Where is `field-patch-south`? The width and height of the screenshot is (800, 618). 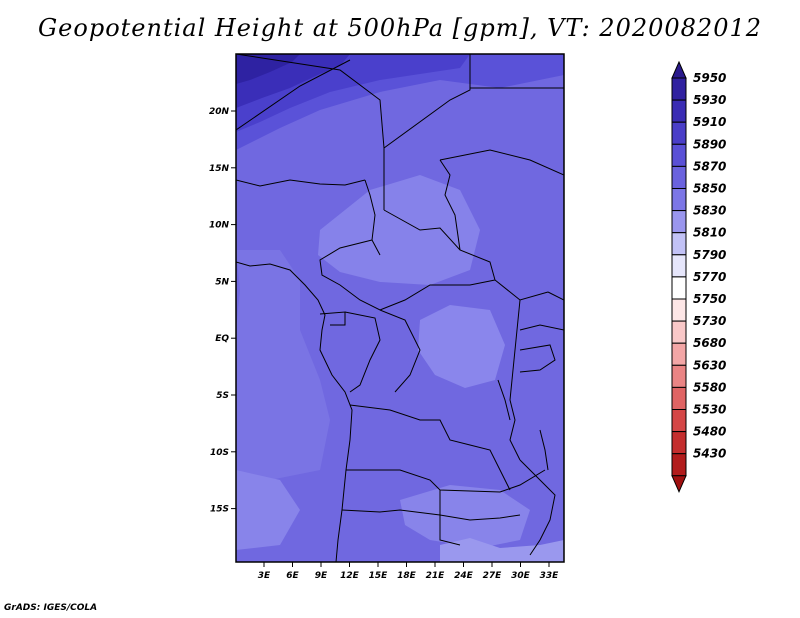
field-patch-south is located at coordinates (465, 516).